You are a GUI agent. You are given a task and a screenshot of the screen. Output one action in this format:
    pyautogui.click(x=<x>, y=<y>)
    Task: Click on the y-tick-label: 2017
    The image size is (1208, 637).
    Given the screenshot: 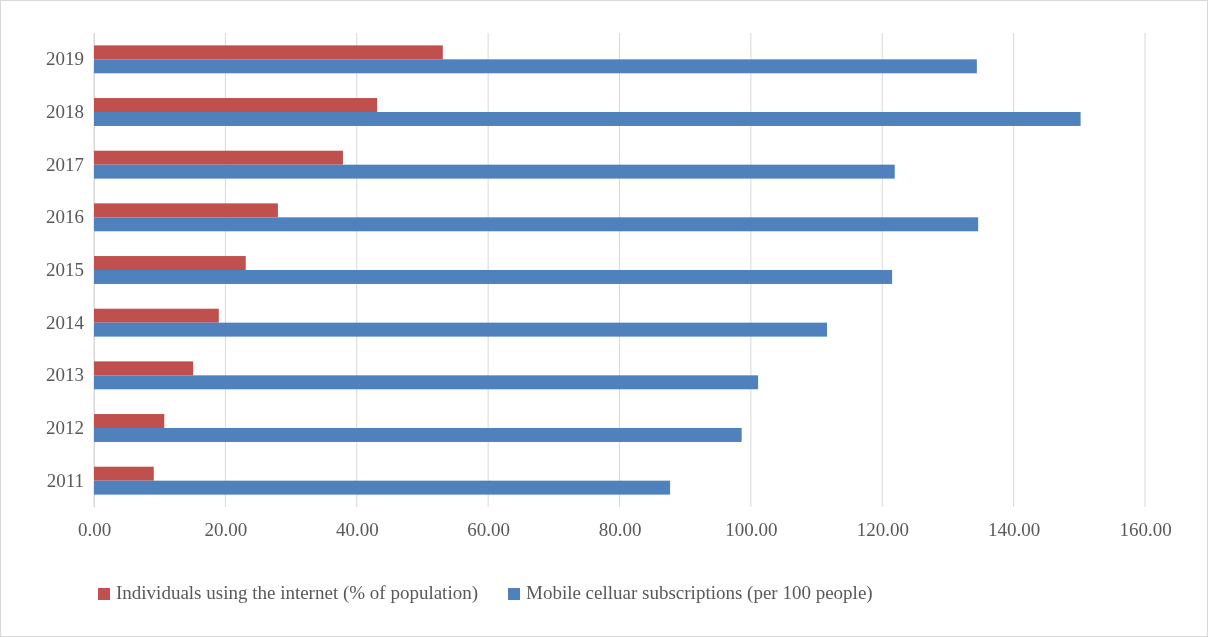 What is the action you would take?
    pyautogui.click(x=65, y=164)
    